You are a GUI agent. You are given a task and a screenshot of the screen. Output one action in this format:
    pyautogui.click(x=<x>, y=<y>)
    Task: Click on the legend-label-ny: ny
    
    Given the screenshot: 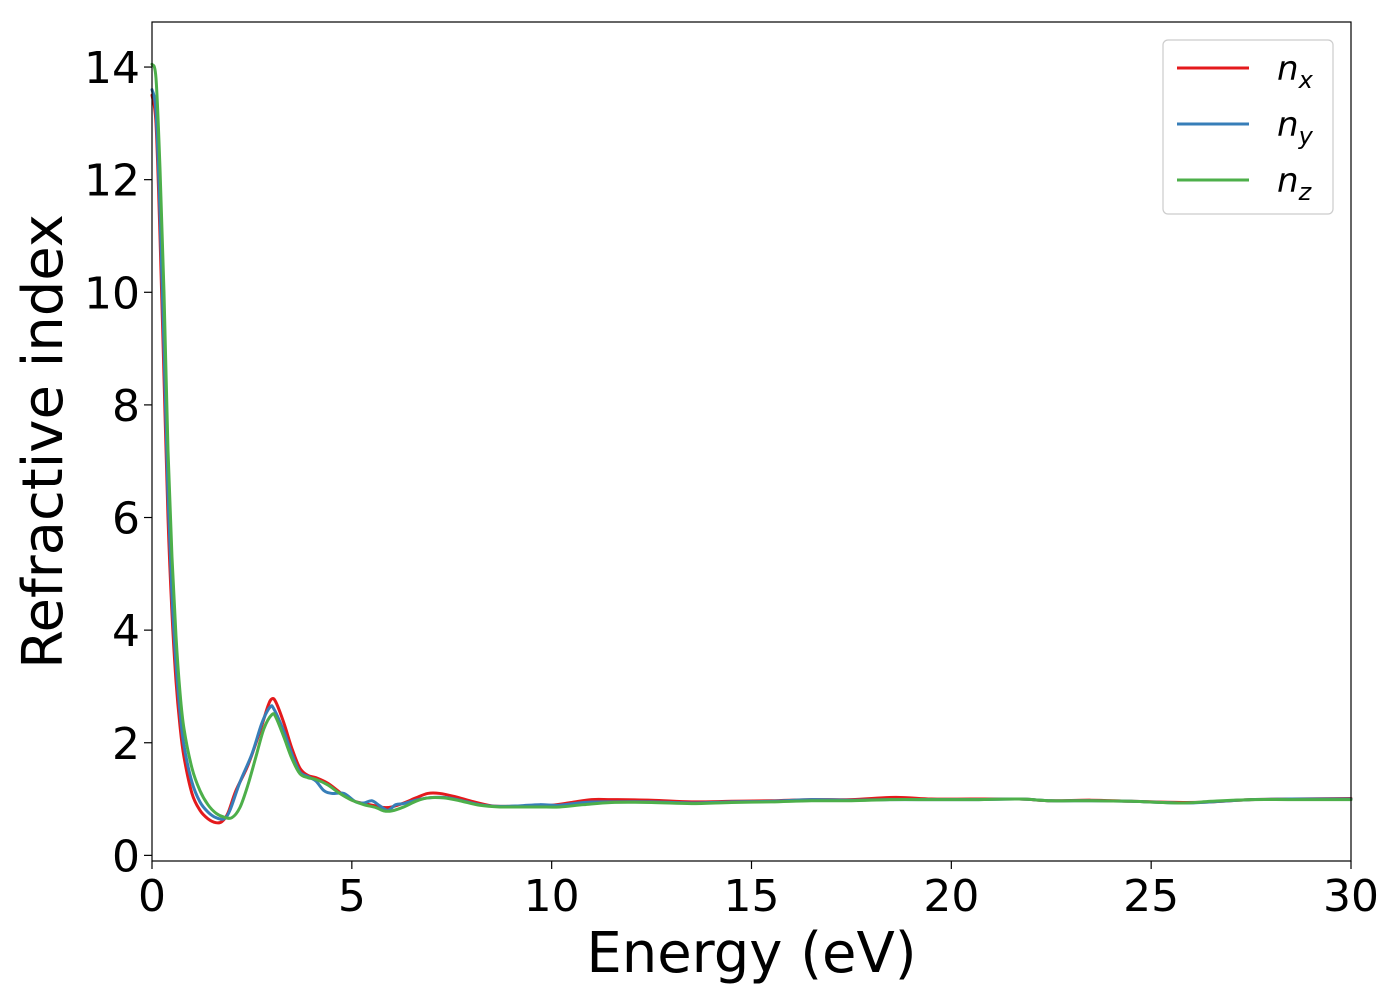 What is the action you would take?
    pyautogui.click(x=1295, y=127)
    